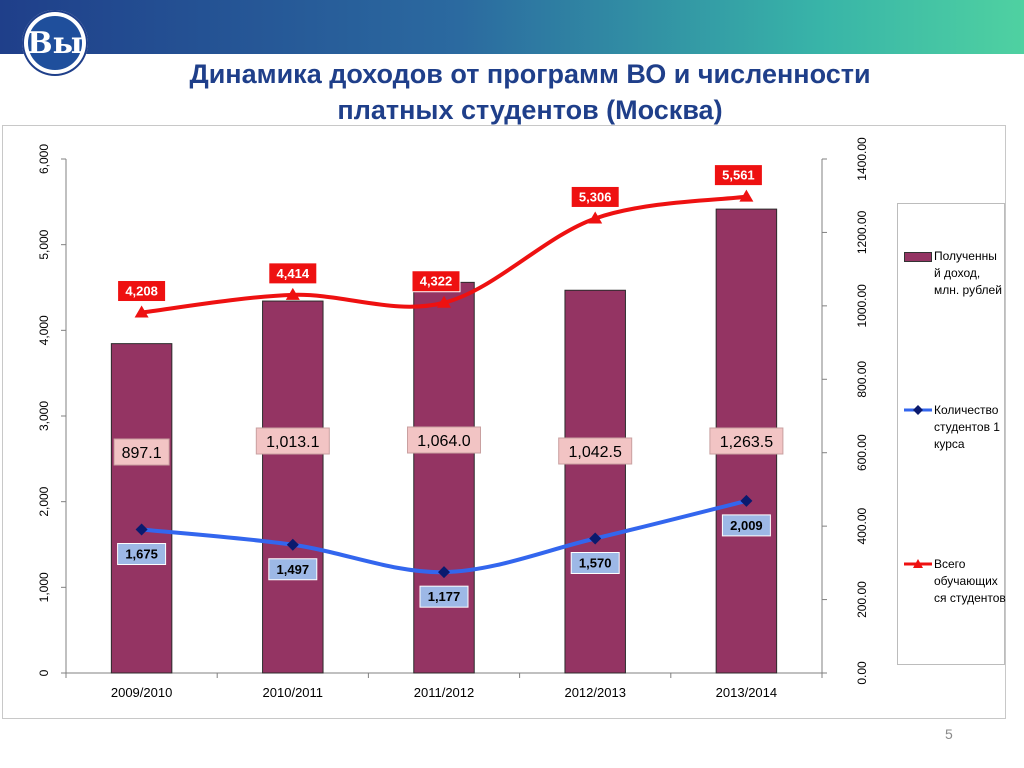 This screenshot has width=1024, height=768. Describe the element at coordinates (594, 692) in the screenshot. I see `x-axis-tick-label: 2012/2013` at that location.